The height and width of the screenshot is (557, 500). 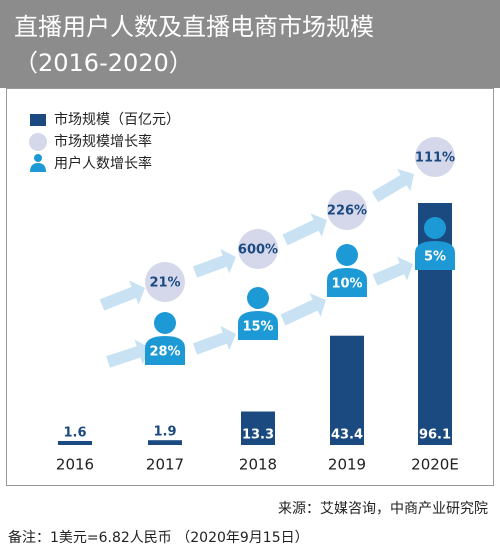 I want to click on legend-label: 市场规模增长率, so click(x=103, y=141).